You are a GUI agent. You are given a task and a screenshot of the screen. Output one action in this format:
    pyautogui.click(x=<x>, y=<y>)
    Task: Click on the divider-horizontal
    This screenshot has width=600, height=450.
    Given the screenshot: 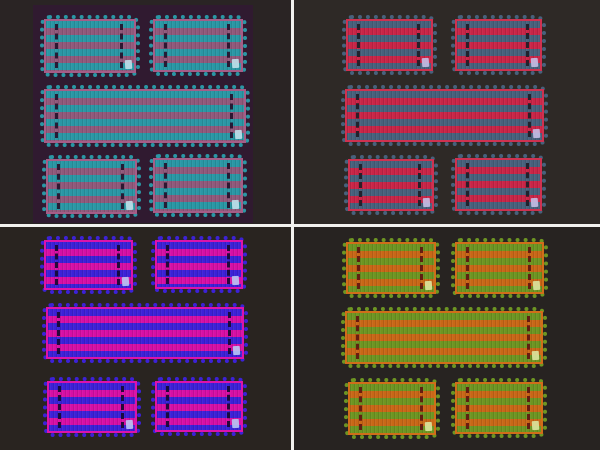 What is the action you would take?
    pyautogui.click(x=300, y=225)
    